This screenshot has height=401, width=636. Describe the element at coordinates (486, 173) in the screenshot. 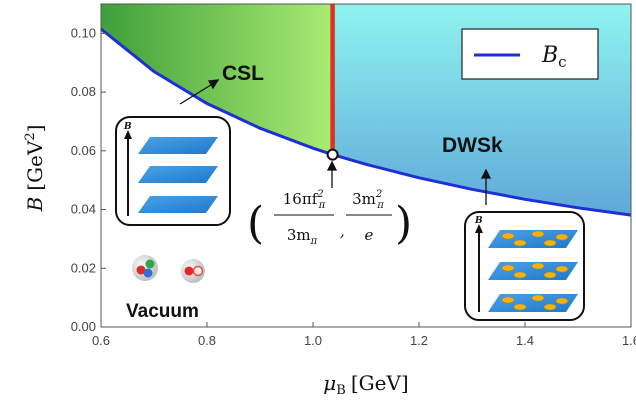

I see `dwsk-arrow-head` at that location.